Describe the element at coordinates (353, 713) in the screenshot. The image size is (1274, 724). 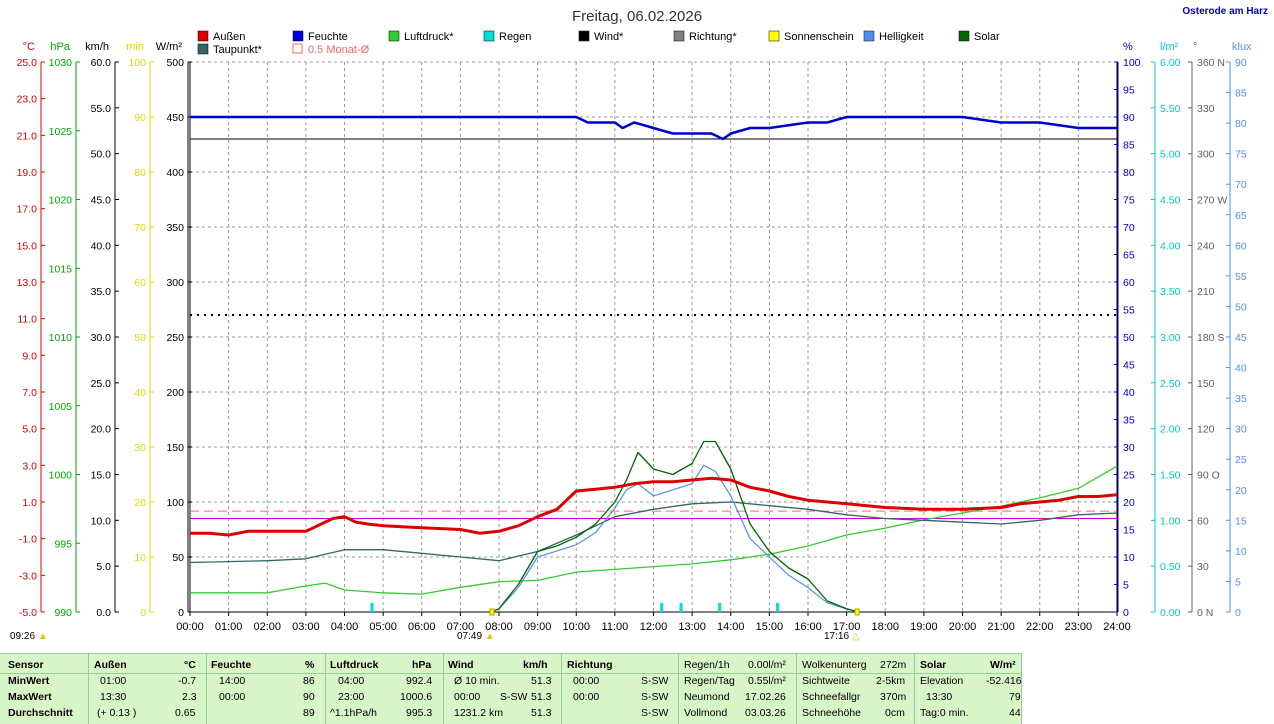
I see `druck-avg-trend: ^1.1hPa/h` at that location.